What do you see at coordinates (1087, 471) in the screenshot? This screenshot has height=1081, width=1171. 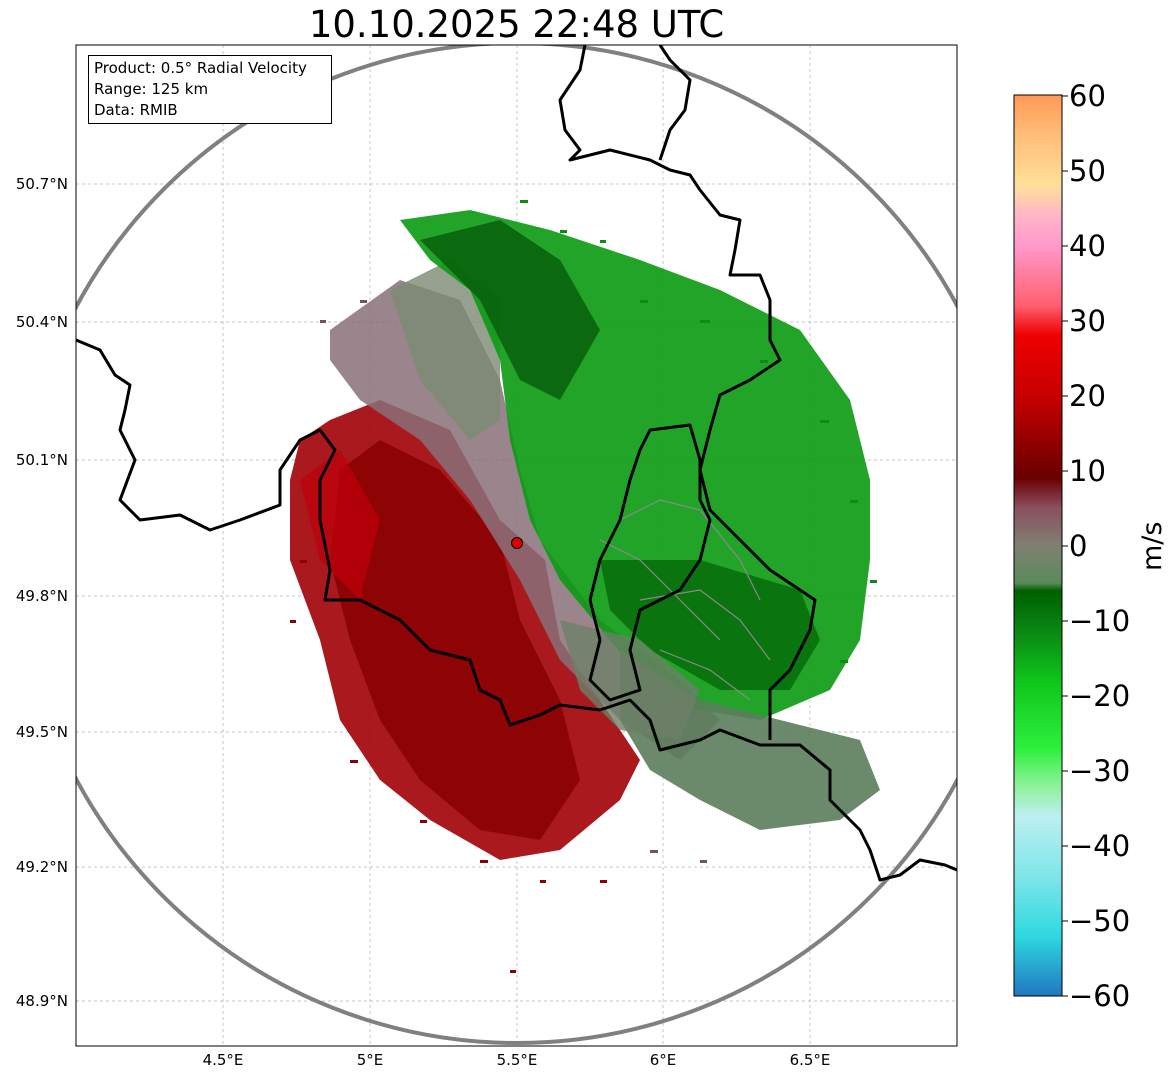 I see `colorbar-tick-label: 10` at bounding box center [1087, 471].